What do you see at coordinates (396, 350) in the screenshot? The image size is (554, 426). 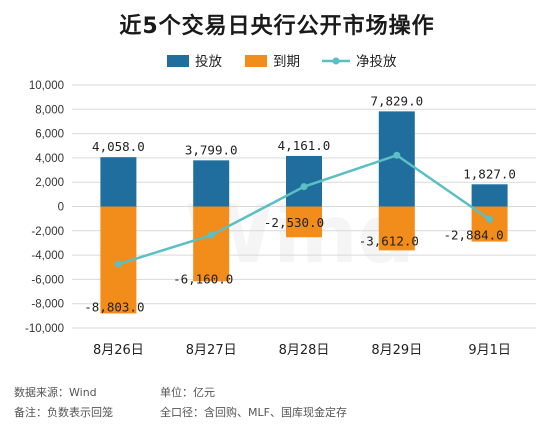 I see `x-tick-label: 8月29日` at bounding box center [396, 350].